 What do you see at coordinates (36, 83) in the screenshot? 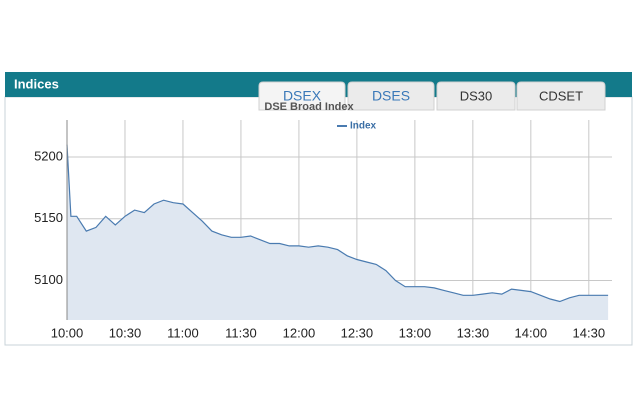
I see `header-title: Indices` at bounding box center [36, 83].